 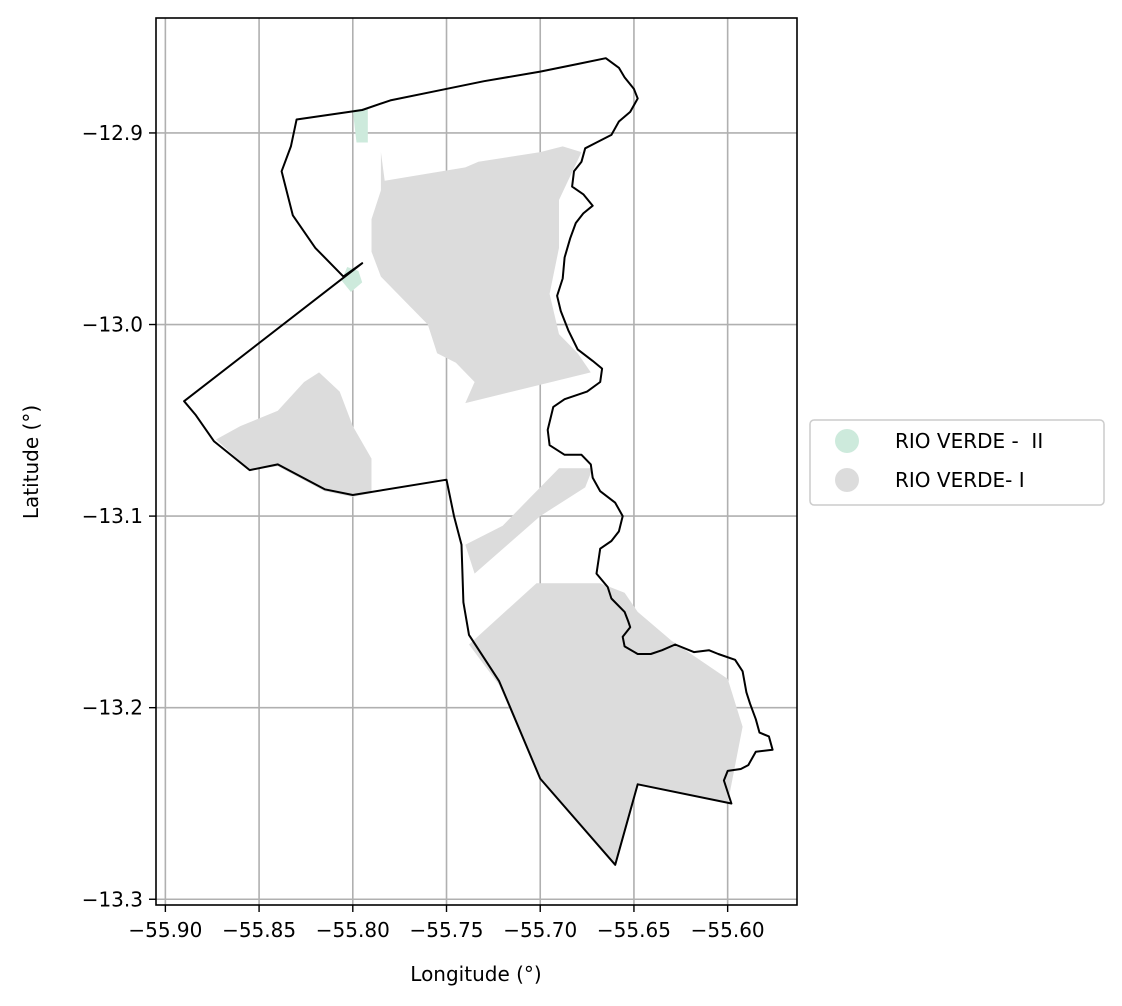 I want to click on y-tick-label: −13.0, so click(x=112, y=325).